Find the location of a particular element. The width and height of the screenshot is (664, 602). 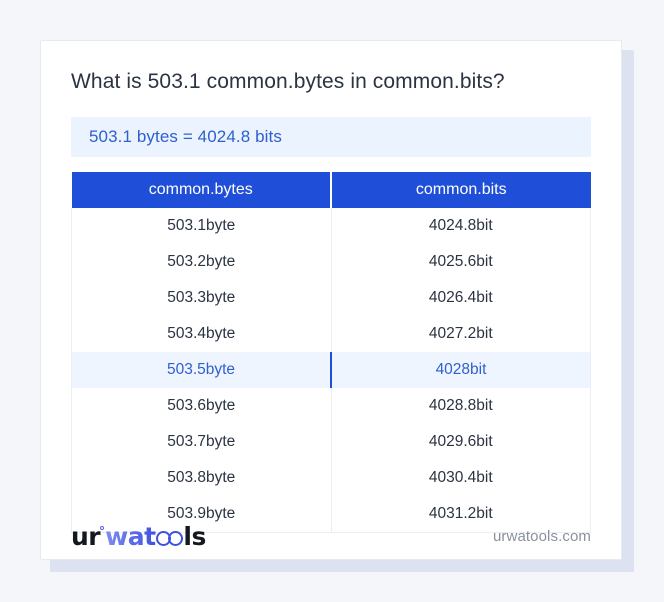

table-row: 503.8byte 4030.4bit is located at coordinates (331, 478).